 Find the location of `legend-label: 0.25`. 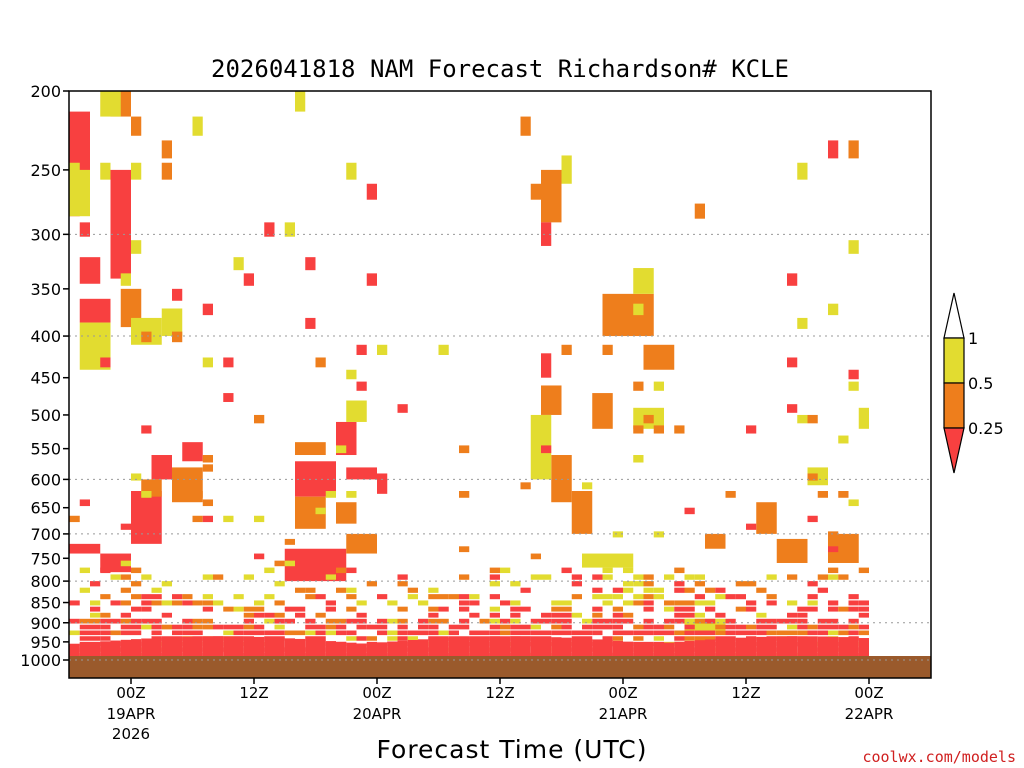

legend-label: 0.25 is located at coordinates (986, 428).